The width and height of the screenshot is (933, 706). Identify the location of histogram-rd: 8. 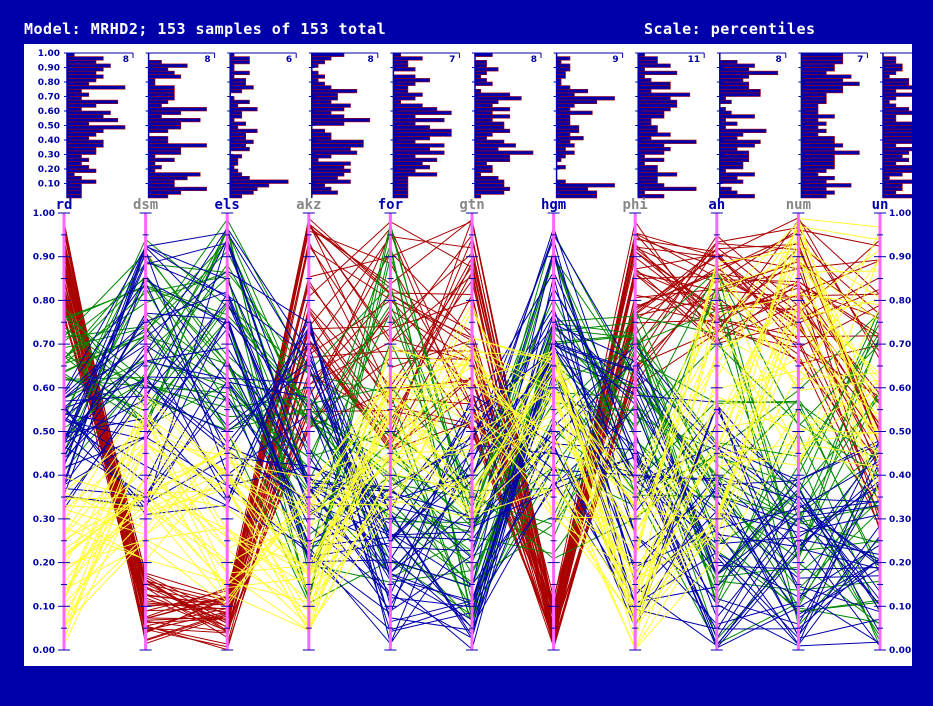
(99, 125).